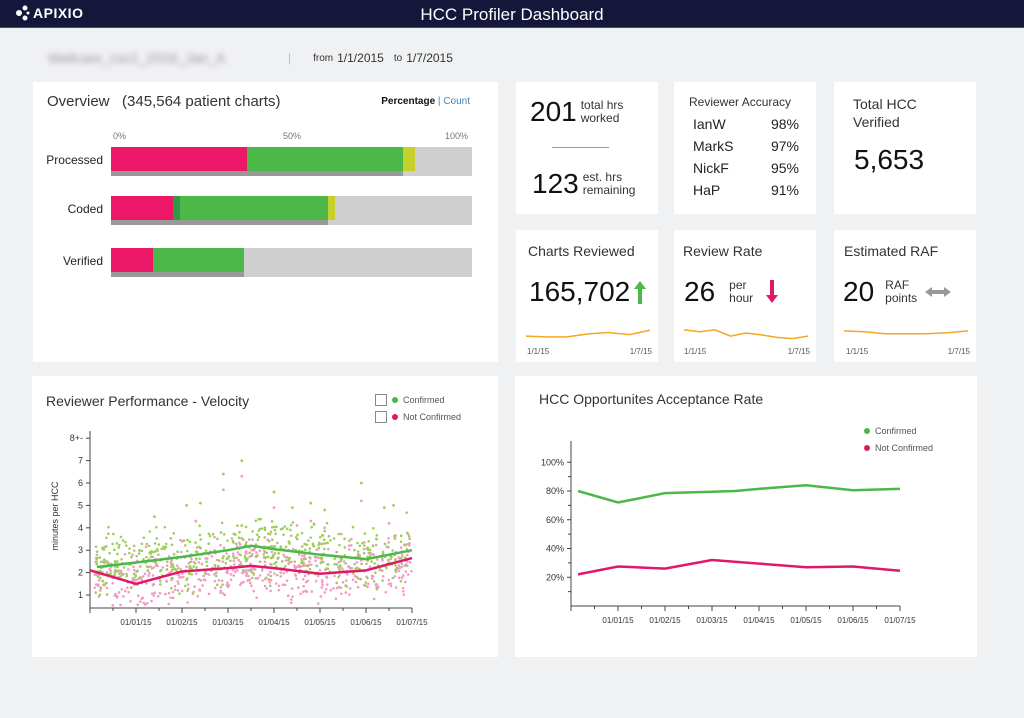  What do you see at coordinates (456, 101) in the screenshot?
I see `count-toggle: Count` at bounding box center [456, 101].